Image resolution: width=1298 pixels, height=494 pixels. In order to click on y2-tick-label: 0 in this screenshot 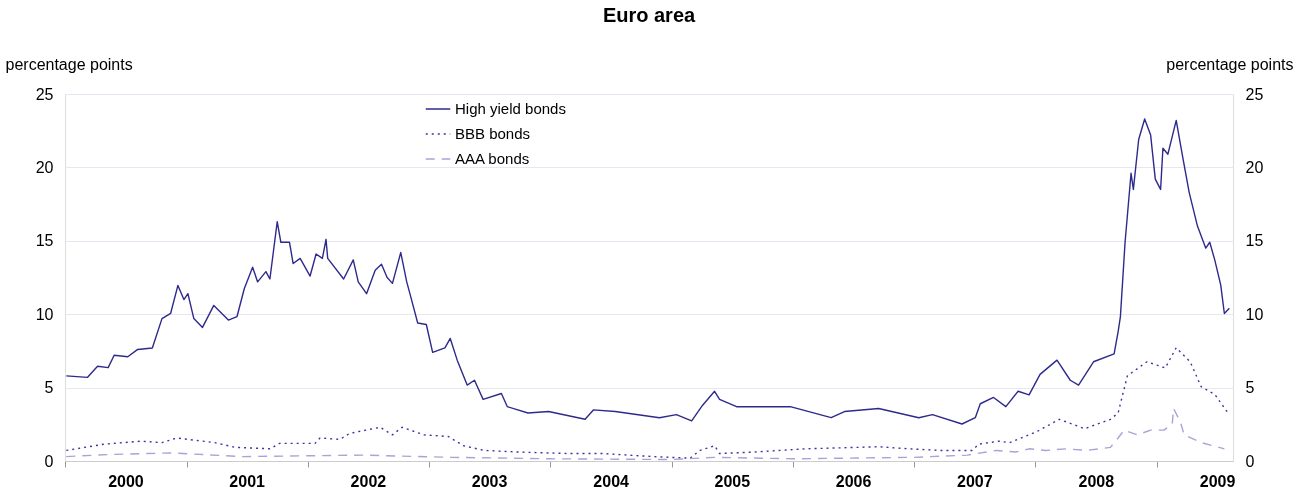, I will do `click(1250, 461)`.